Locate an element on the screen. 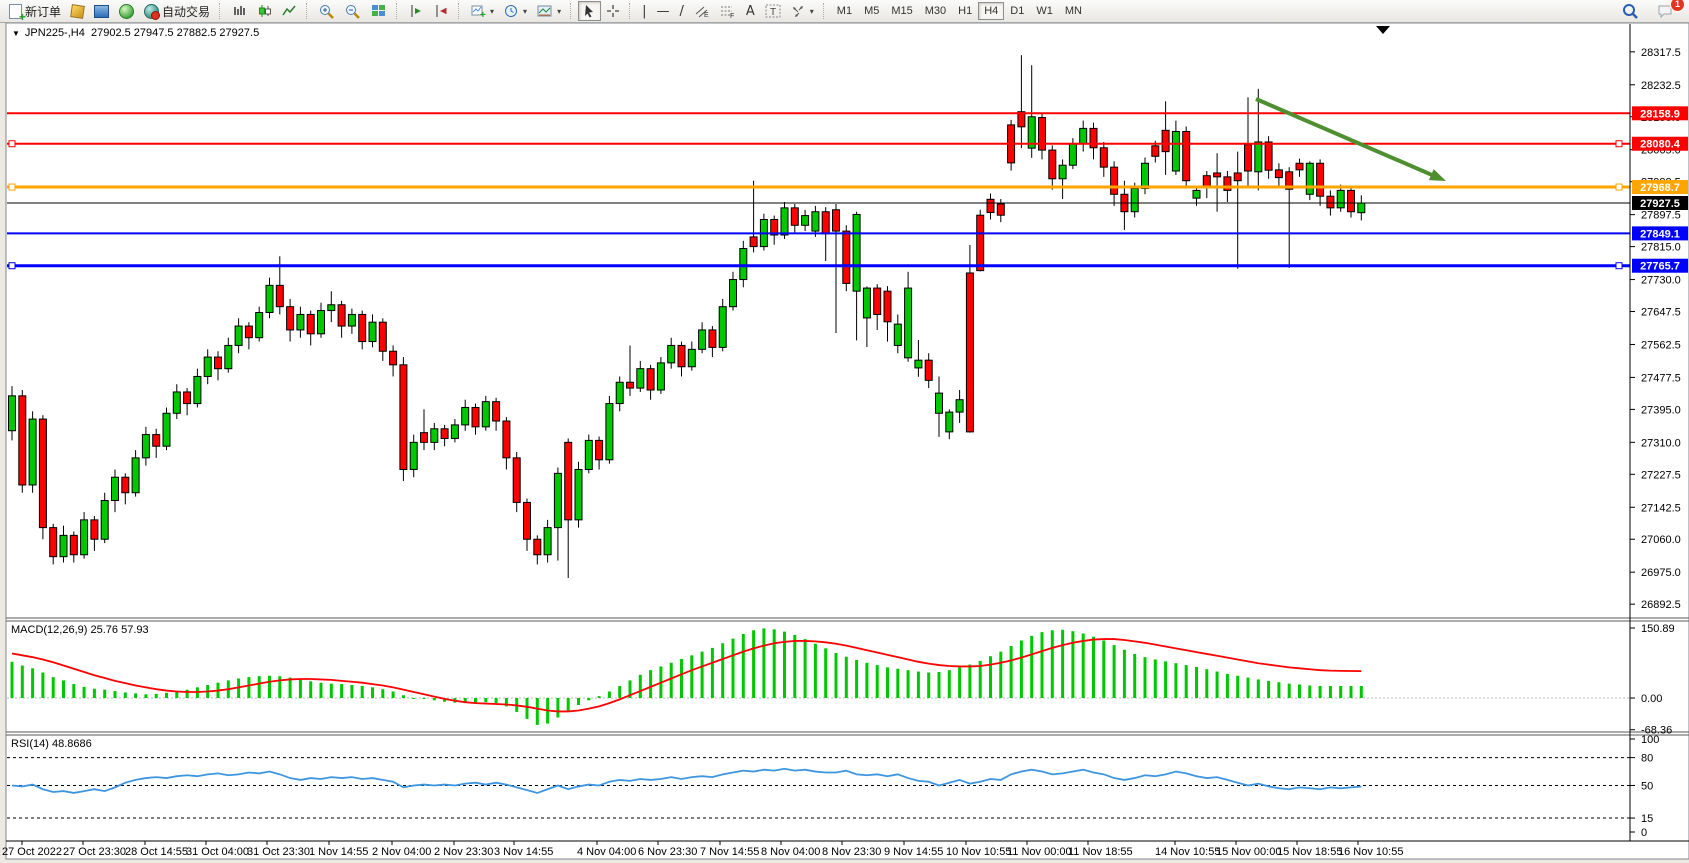 This screenshot has width=1689, height=863. timeframe-M15: M15 is located at coordinates (901, 11).